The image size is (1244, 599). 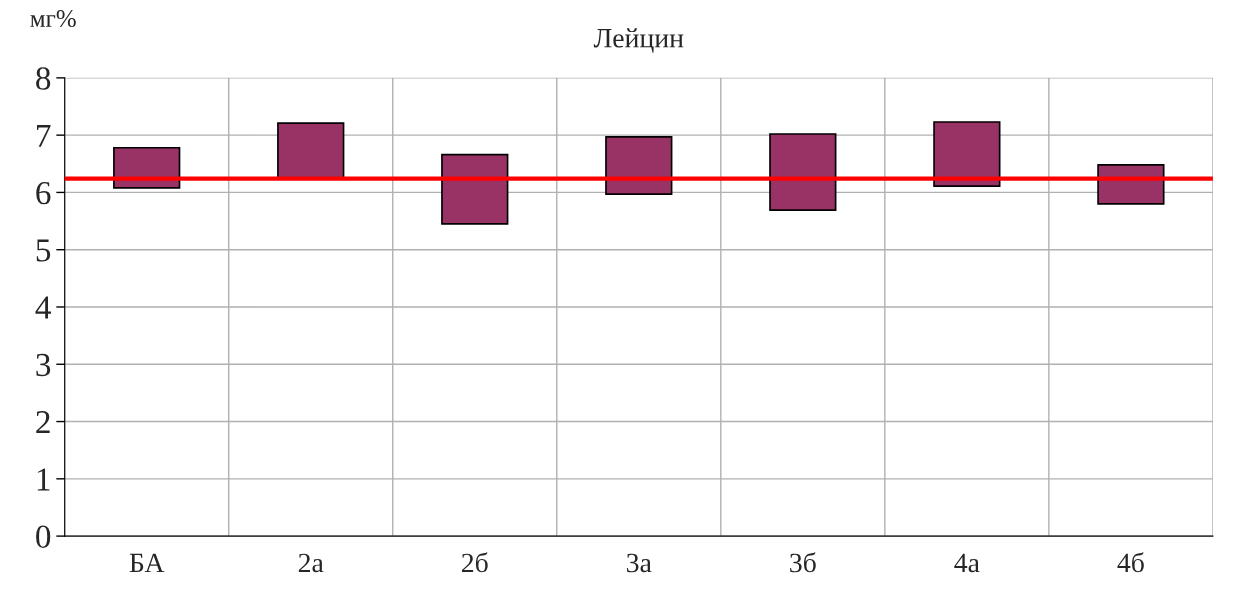 What do you see at coordinates (967, 563) in the screenshot?
I see `x-tick-label: 4а` at bounding box center [967, 563].